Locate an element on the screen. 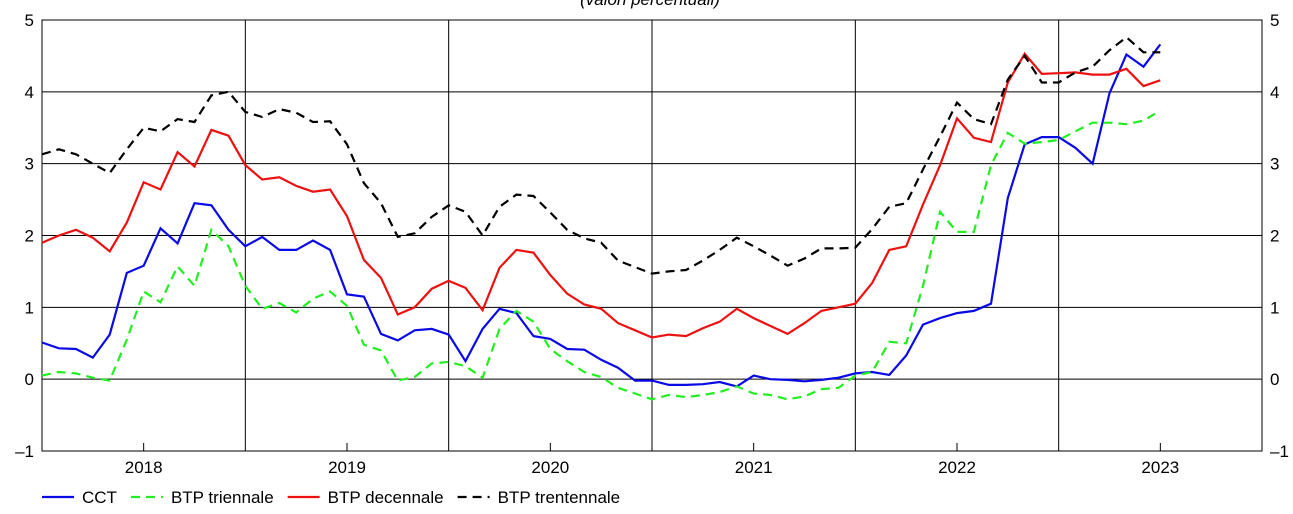  chart-subtitle: (valori percentuali) is located at coordinates (650, 4).